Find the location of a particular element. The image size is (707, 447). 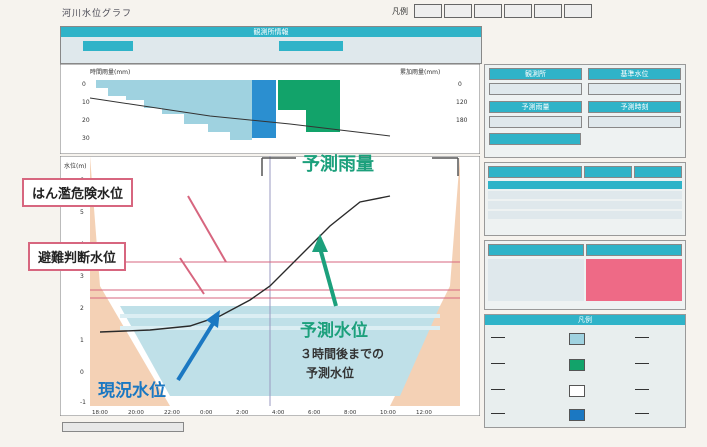

water-x-tick: 6:00 is located at coordinates (314, 413).